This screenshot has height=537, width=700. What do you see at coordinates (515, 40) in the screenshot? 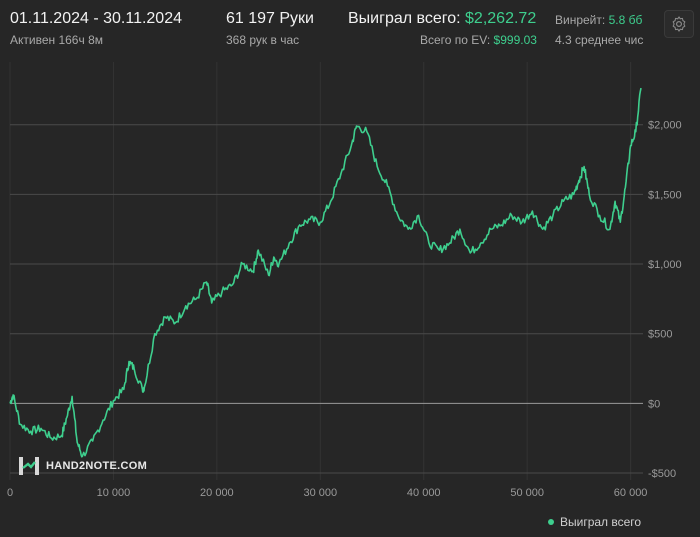
I see `ev-value: $999.03` at bounding box center [515, 40].